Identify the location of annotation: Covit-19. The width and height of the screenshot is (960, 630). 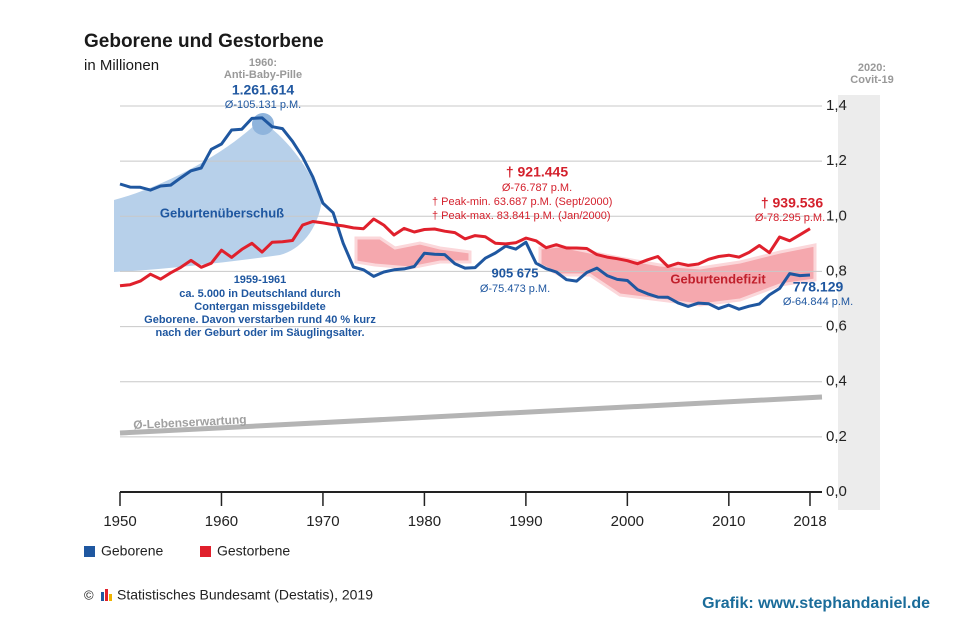
(871, 80).